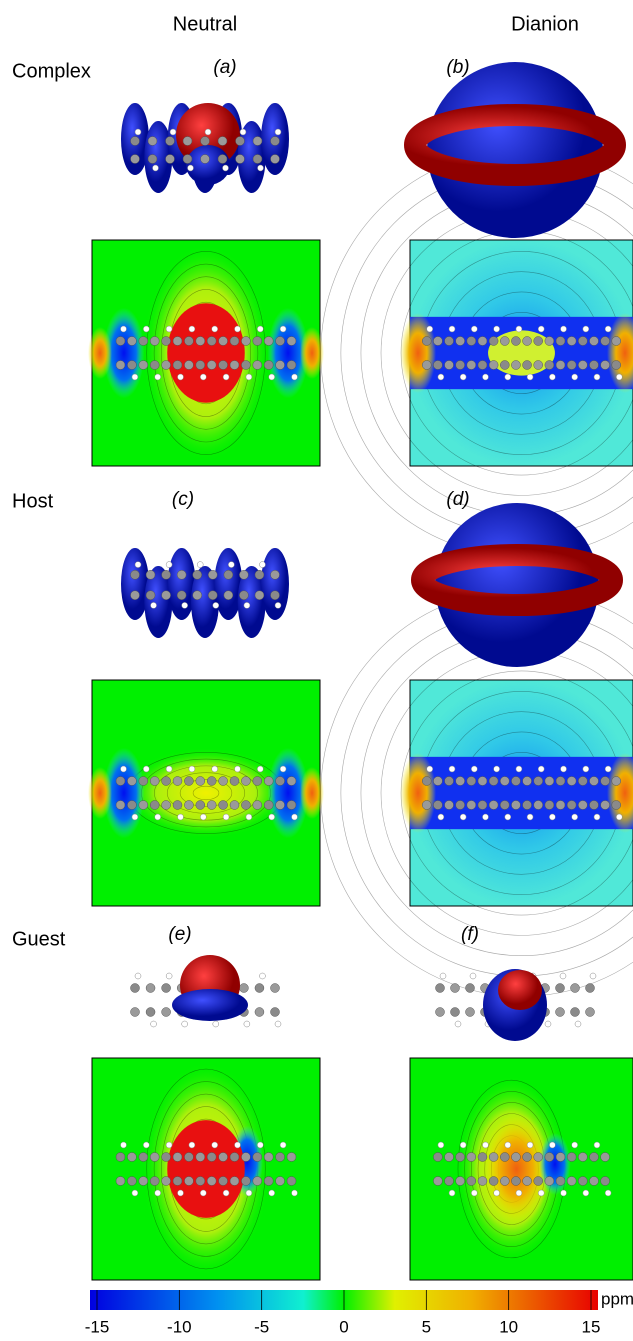  I want to click on column-header: Dianion, so click(545, 24).